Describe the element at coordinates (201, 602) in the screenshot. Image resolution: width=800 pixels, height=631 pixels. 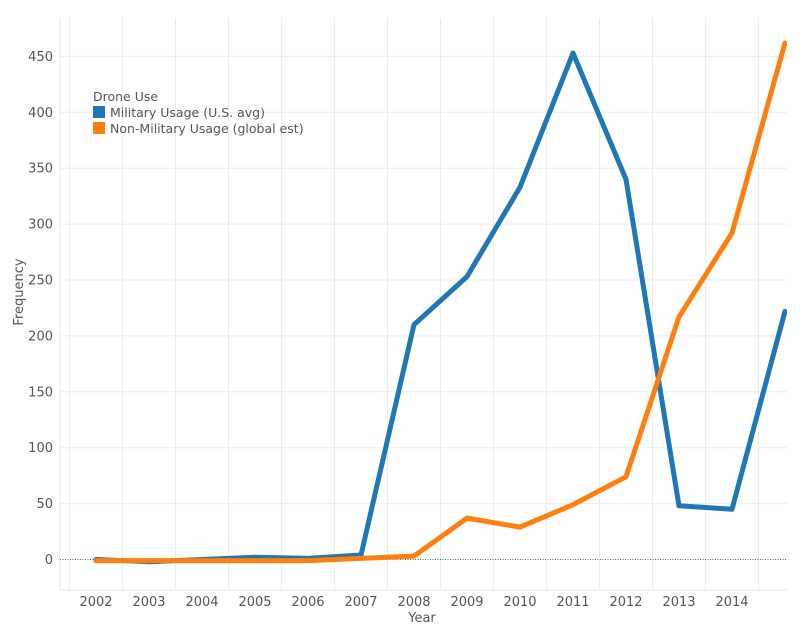
I see `x-tick-label: 2004` at that location.